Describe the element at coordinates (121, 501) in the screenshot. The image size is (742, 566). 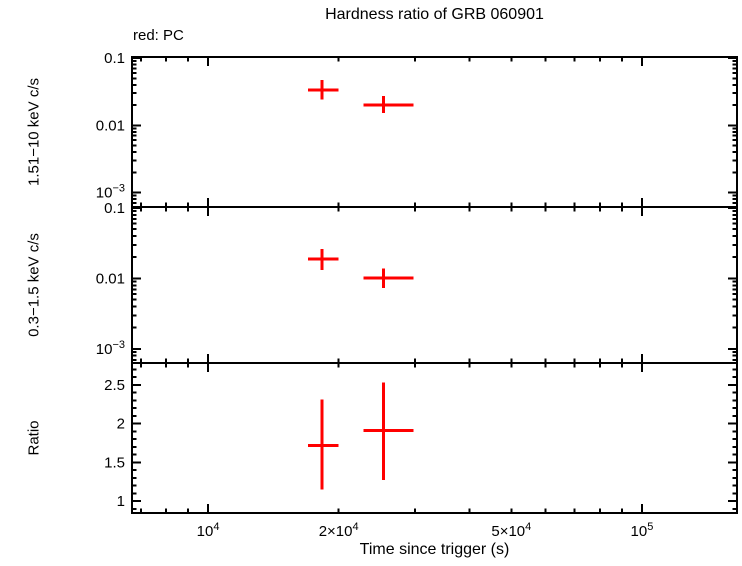
I see `y-tick-label: 1` at that location.